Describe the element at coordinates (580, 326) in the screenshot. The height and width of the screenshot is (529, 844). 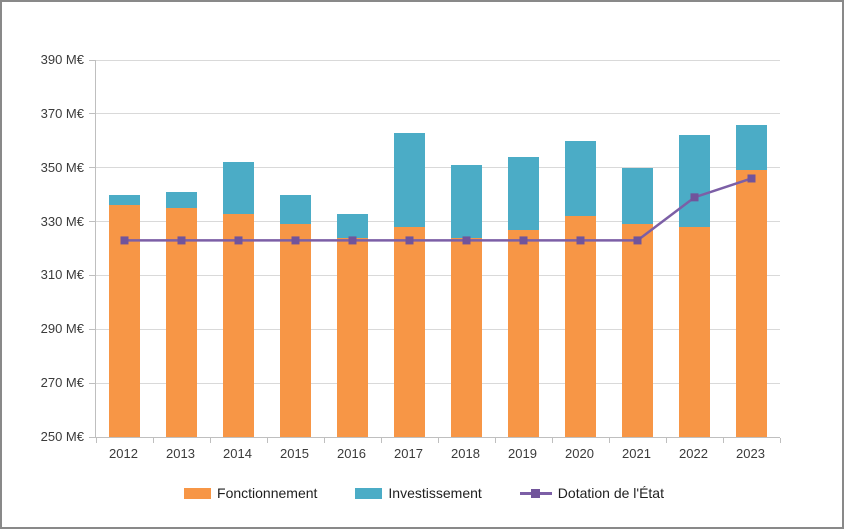
I see `bar-fonctionnement-2020` at that location.